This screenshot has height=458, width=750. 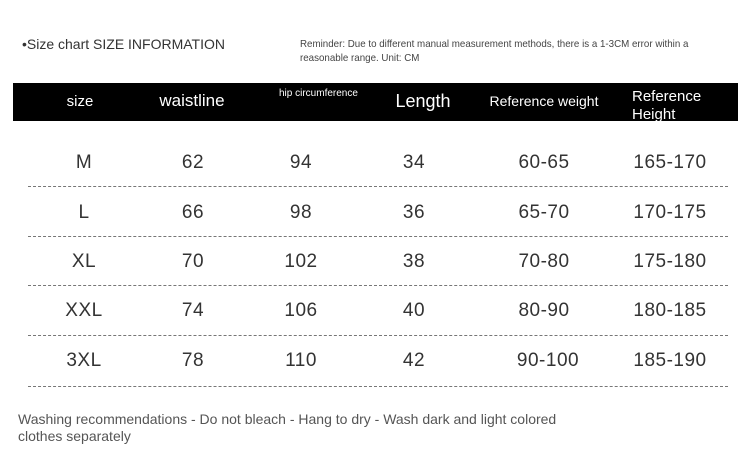 I want to click on cell-weight: 80-90, so click(x=544, y=310).